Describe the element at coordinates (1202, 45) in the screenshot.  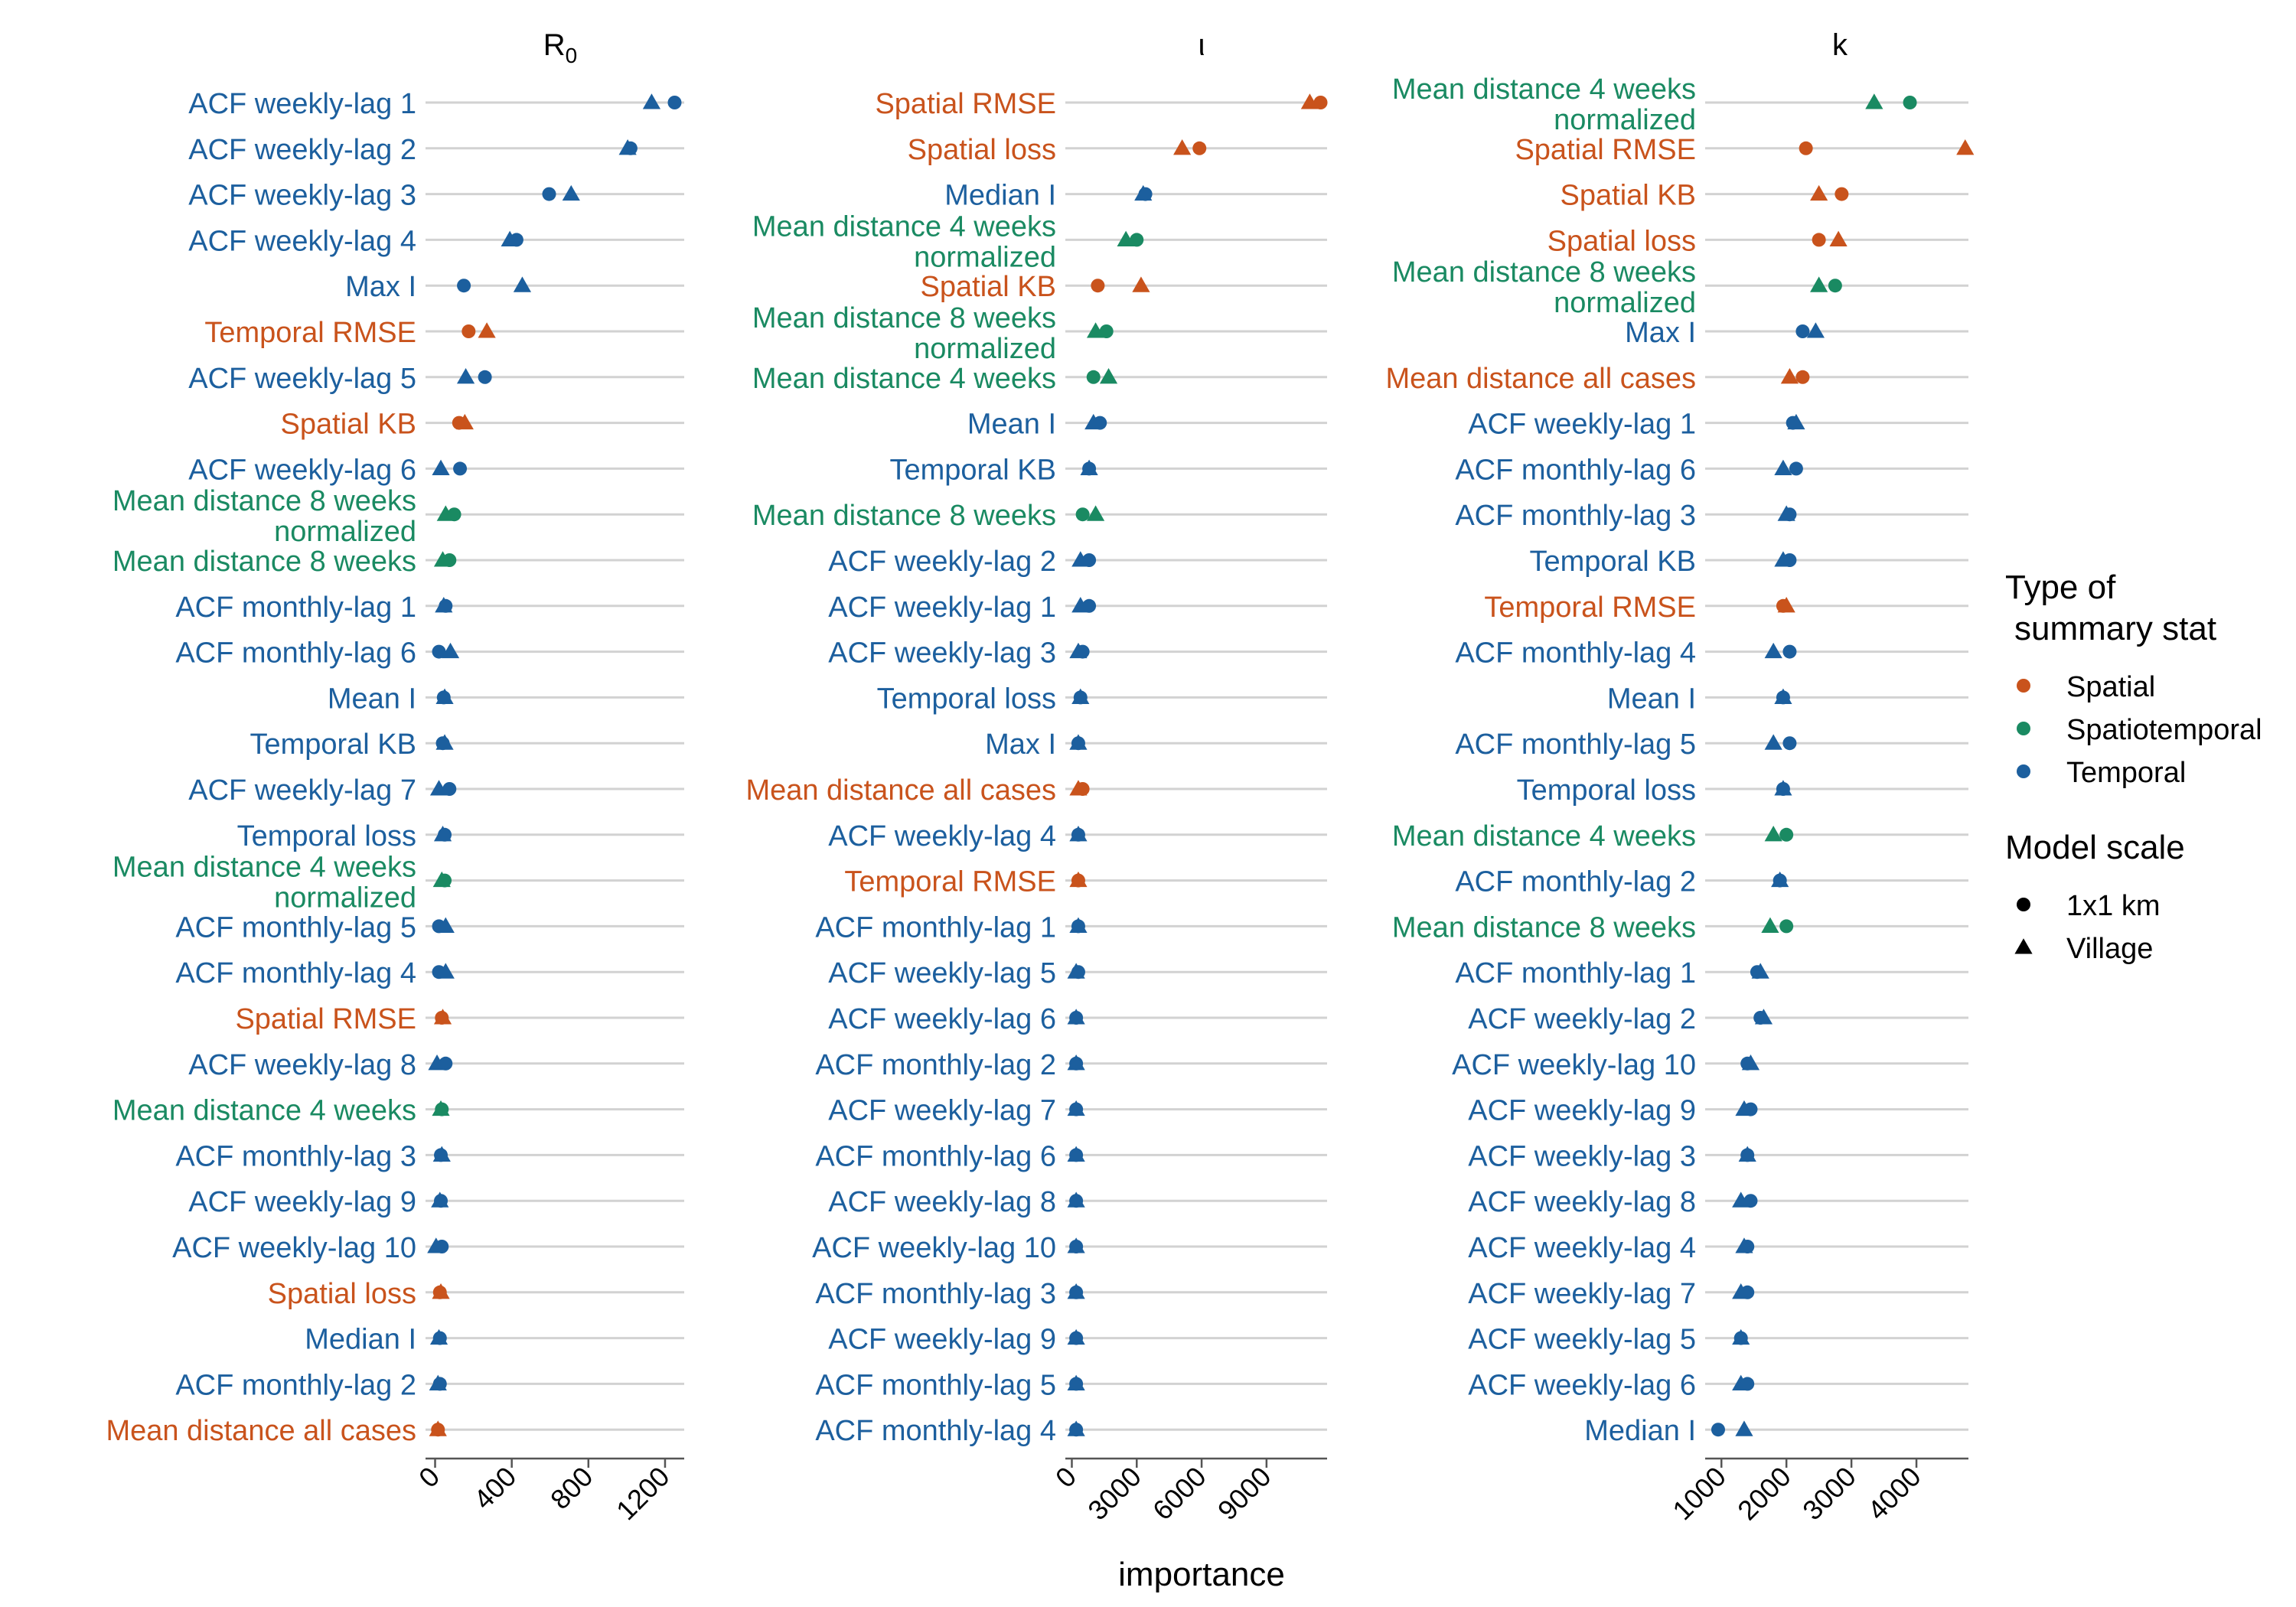
I see `panel-title: ι` at that location.